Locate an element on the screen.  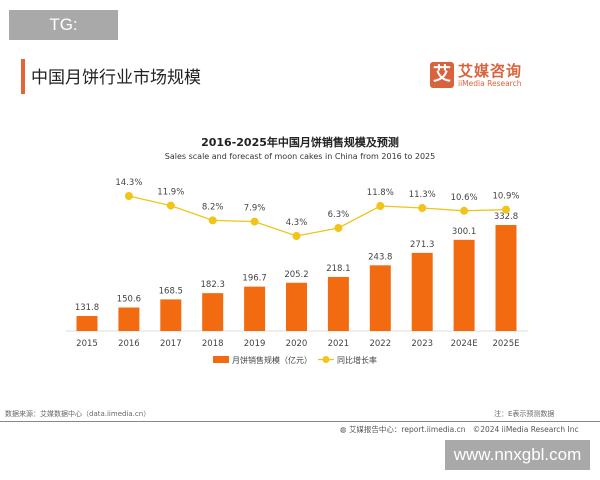
legend-line-dot is located at coordinates (326, 359).